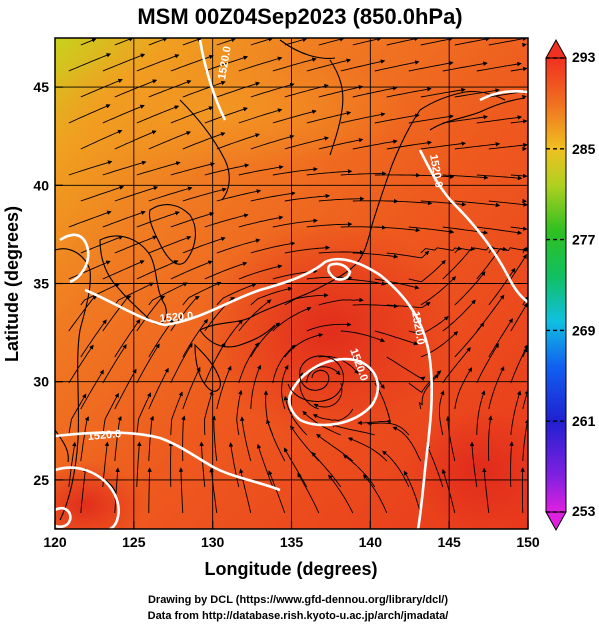 The height and width of the screenshot is (625, 599). I want to click on typhoon-vortex, so click(315, 378).